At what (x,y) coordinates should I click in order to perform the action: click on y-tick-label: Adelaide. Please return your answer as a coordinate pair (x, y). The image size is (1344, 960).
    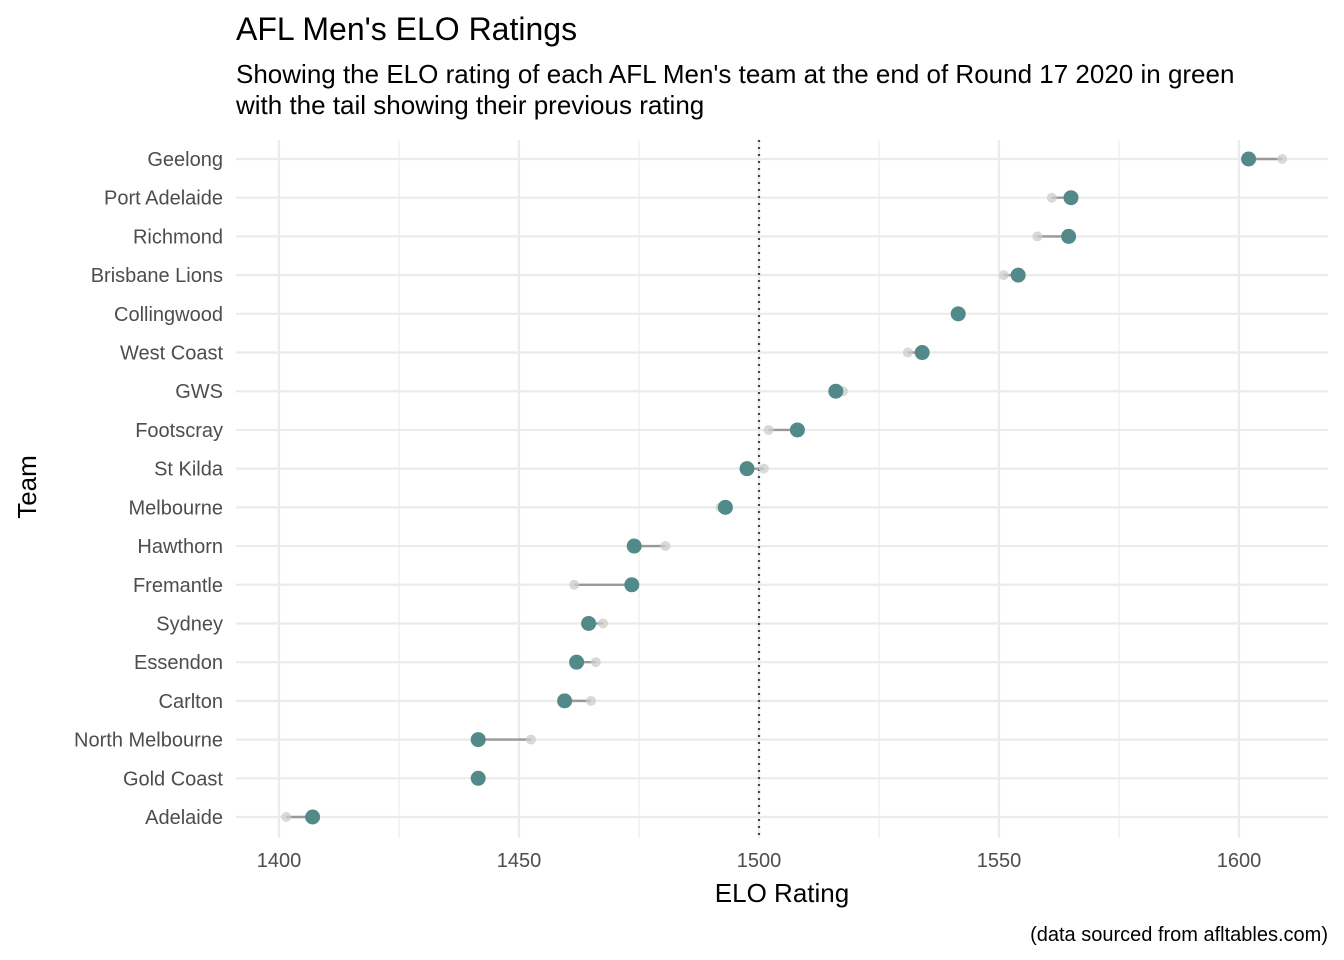
    Looking at the image, I should click on (184, 818).